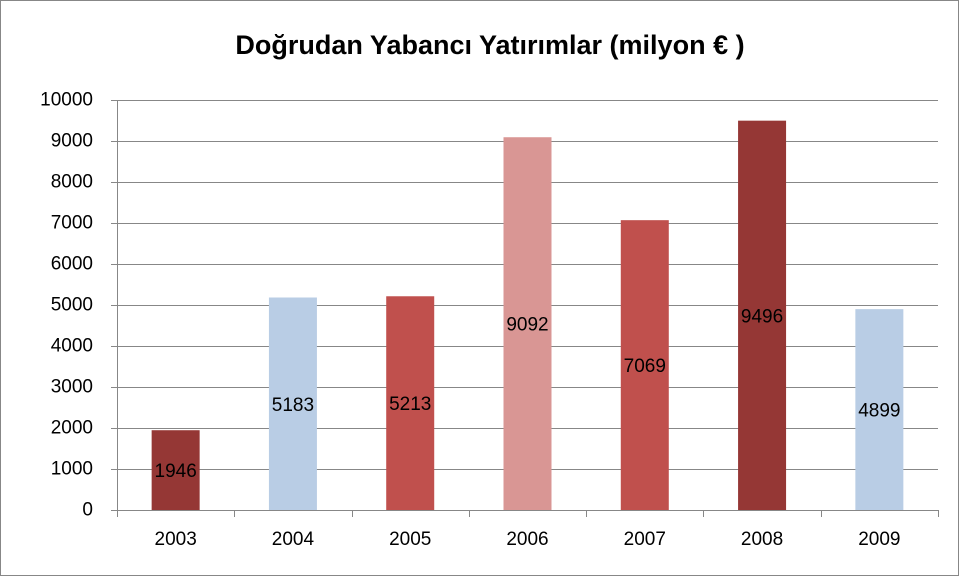 The image size is (959, 576). I want to click on x-tick-label: 2003, so click(176, 539).